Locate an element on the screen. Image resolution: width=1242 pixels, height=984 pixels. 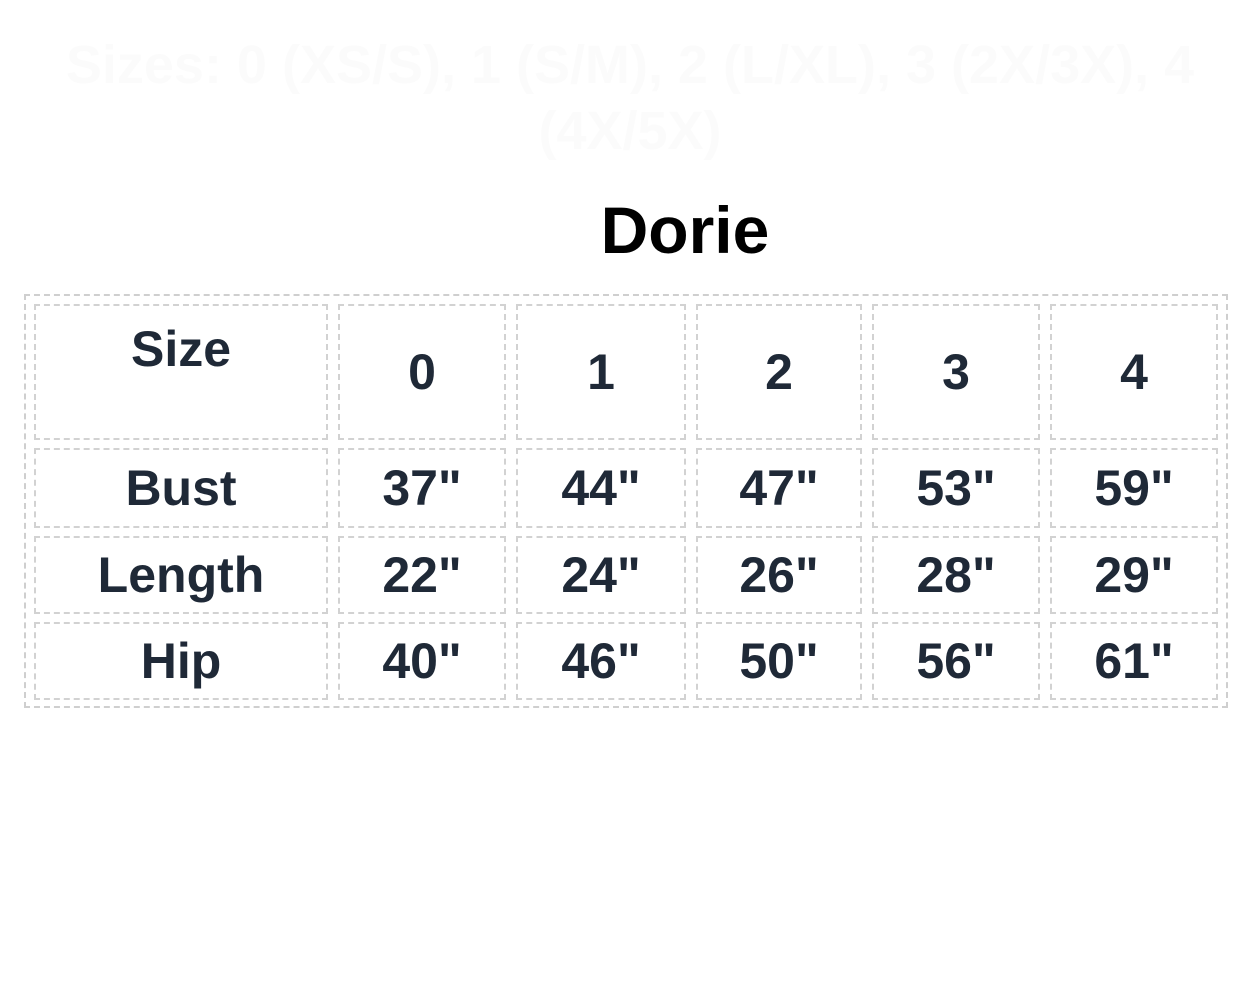
header-label-cell: Size is located at coordinates (181, 372).